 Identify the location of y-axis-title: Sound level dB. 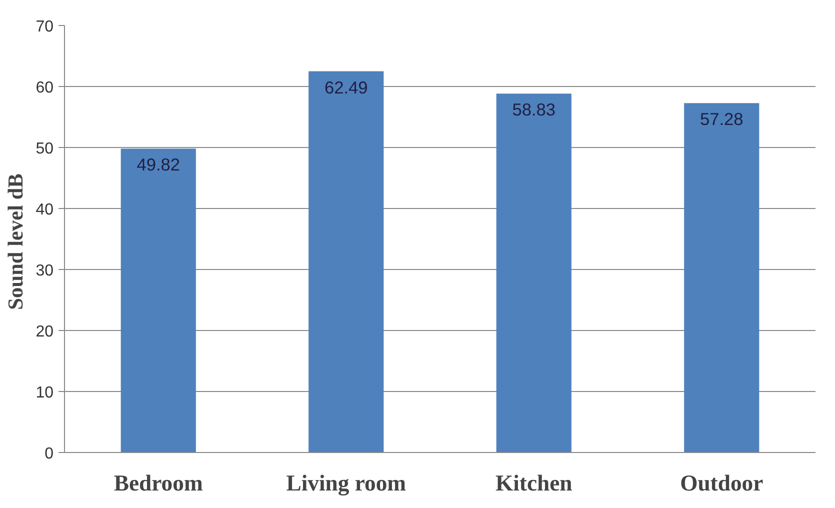
(16, 242).